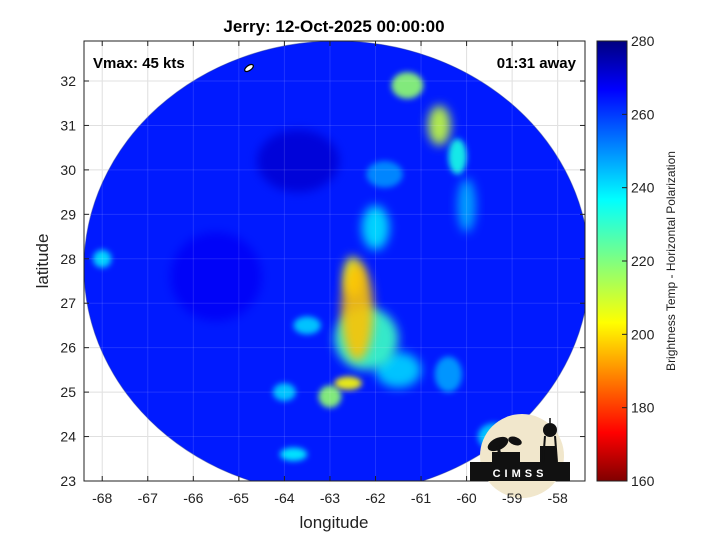  I want to click on colorbar-tick-label: 160, so click(643, 481).